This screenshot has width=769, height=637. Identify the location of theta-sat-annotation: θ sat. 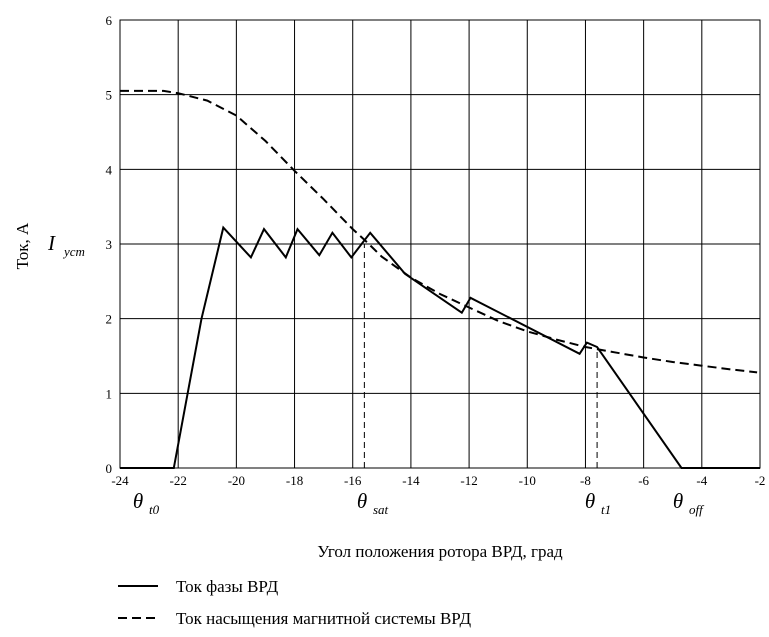
(373, 503).